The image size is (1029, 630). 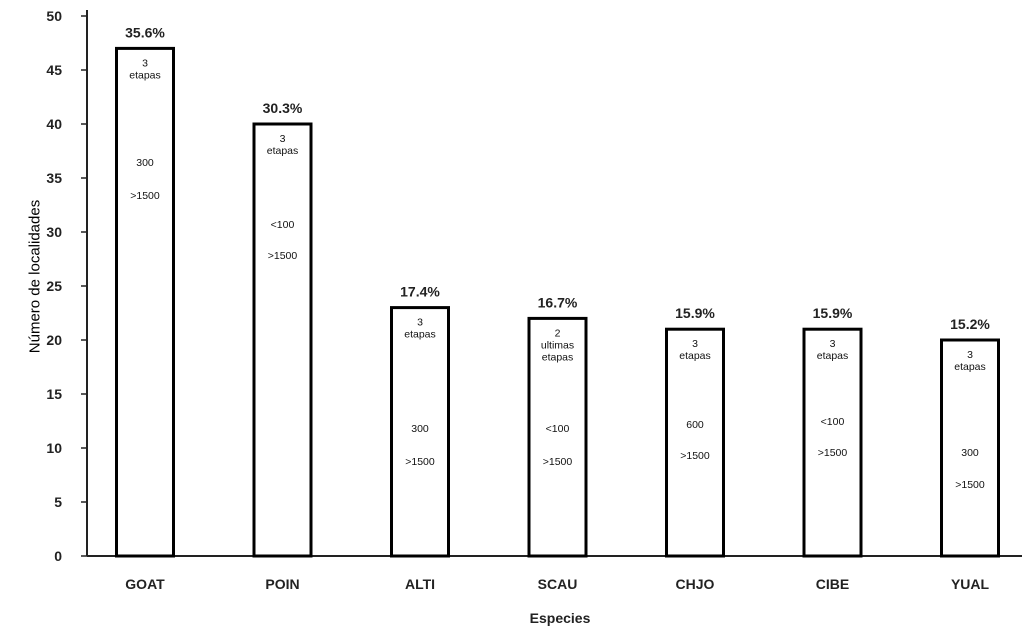 I want to click on y-tick-label: 0, so click(x=58, y=556).